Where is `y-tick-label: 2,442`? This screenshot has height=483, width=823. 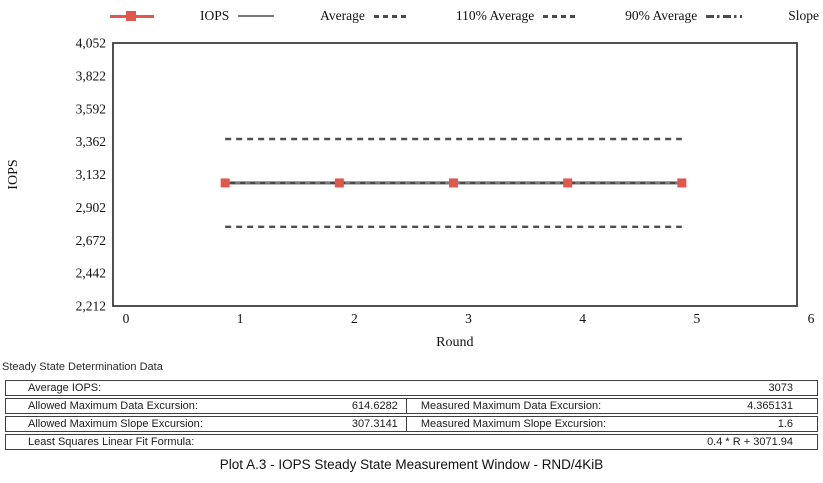 y-tick-label: 2,442 is located at coordinates (91, 273).